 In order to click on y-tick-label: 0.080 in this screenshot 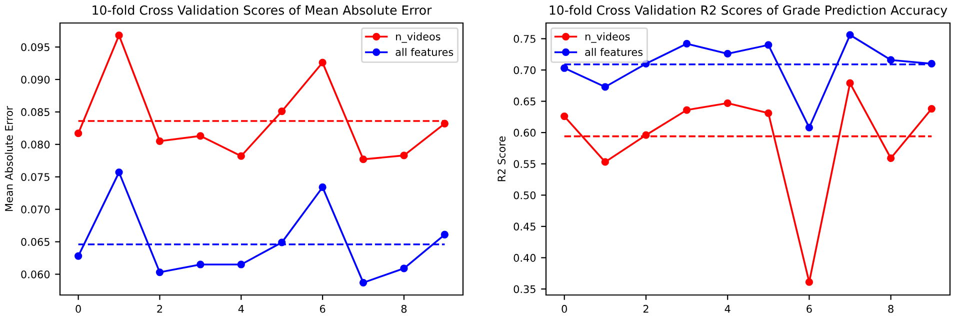, I will do `click(35, 144)`.